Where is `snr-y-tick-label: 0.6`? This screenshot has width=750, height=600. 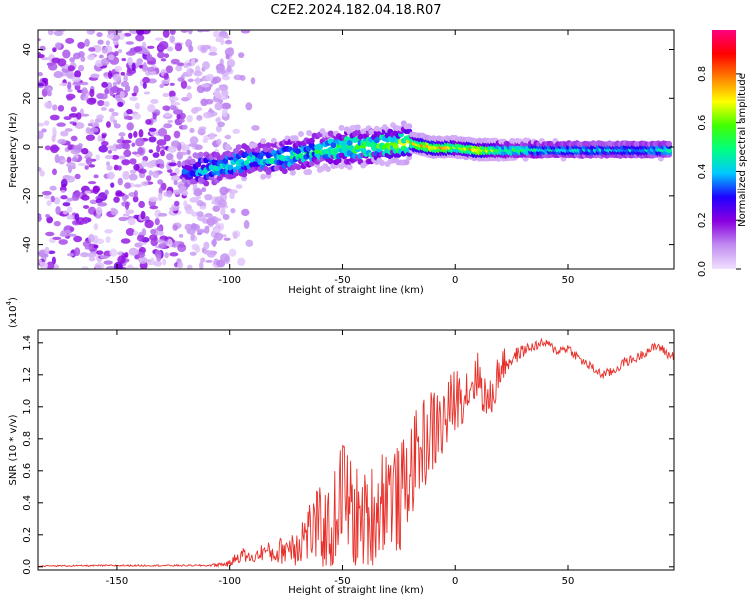
snr-y-tick-label: 0.6 is located at coordinates (27, 471).